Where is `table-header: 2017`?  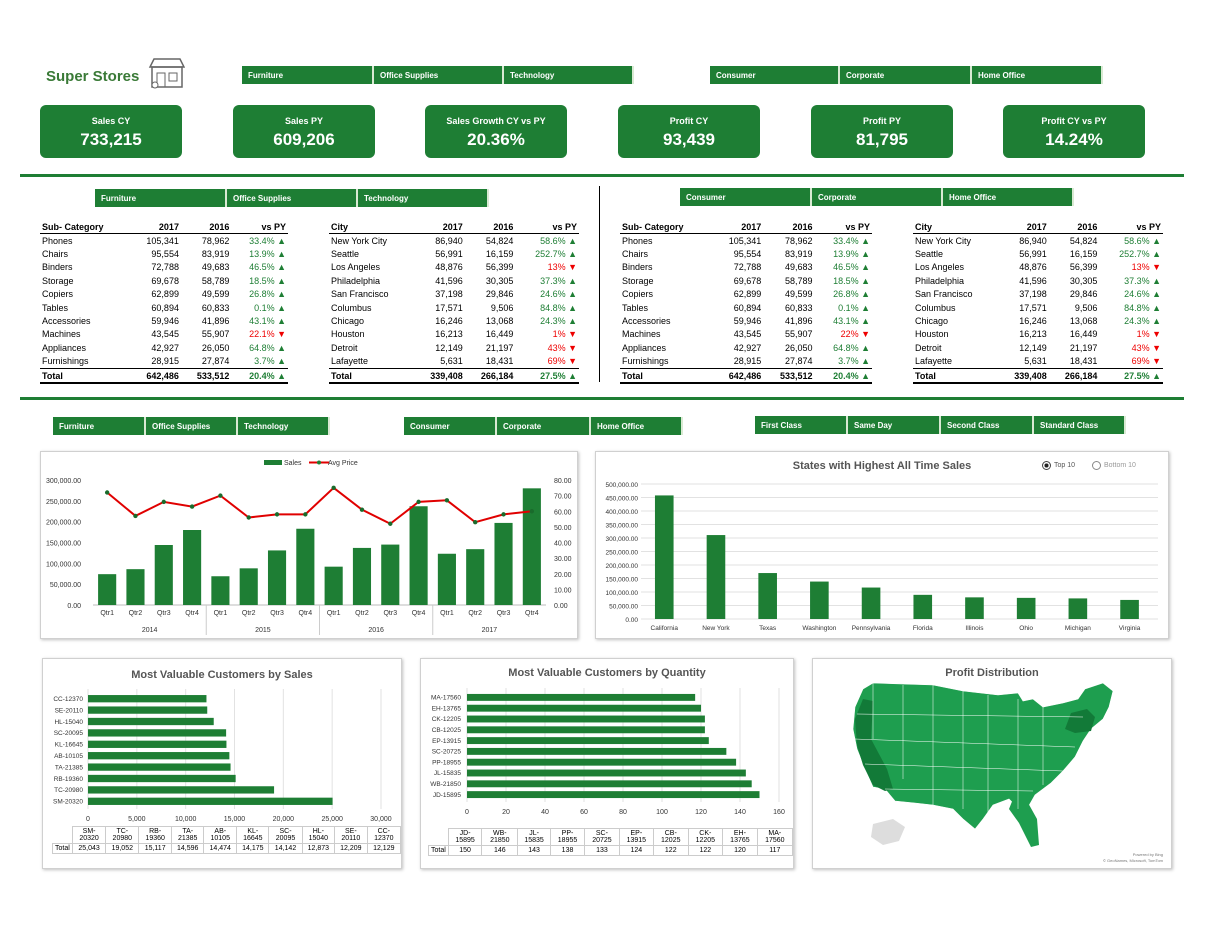 table-header: 2017 is located at coordinates (1023, 227).